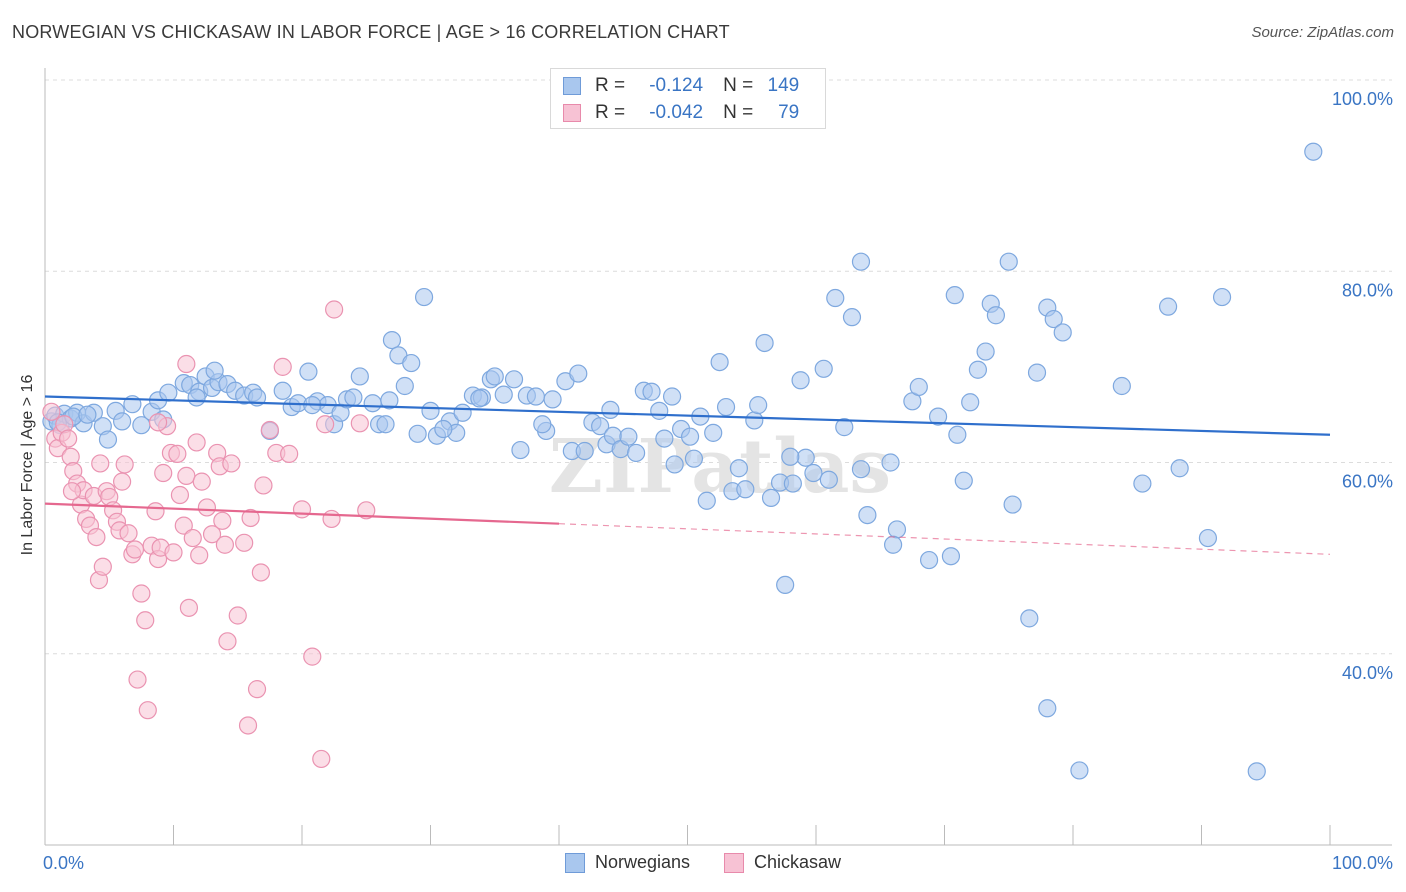 The image size is (1406, 892). What do you see at coordinates (627, 862) in the screenshot?
I see `legend-item-norwegians: Norwegians` at bounding box center [627, 862].